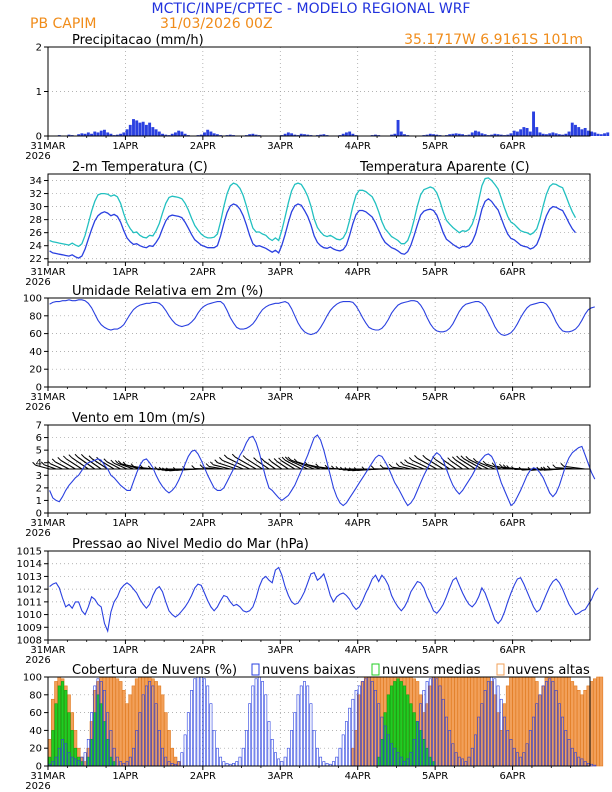 The height and width of the screenshot is (792, 612). I want to click on x-tick-label: 2APR, so click(203, 650).